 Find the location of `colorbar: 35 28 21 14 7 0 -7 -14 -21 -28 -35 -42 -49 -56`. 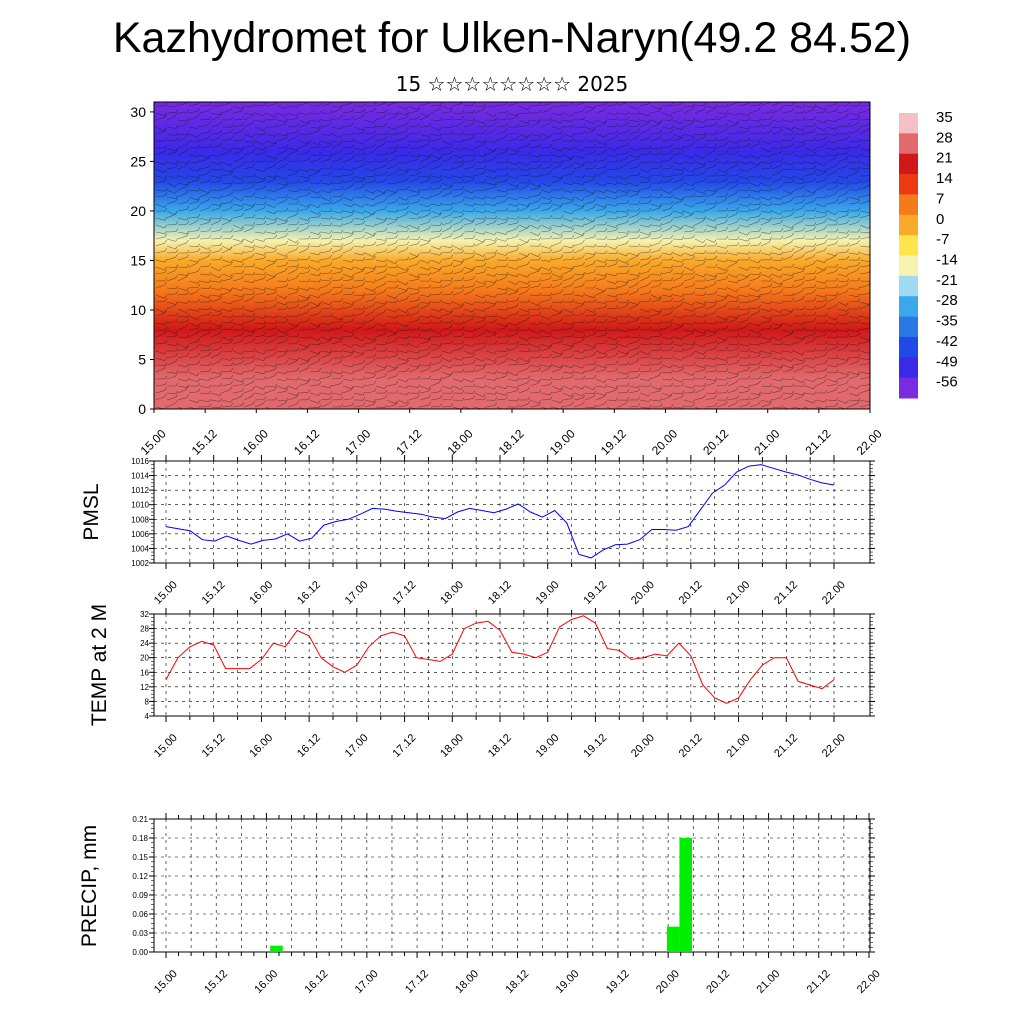

colorbar: 35 28 21 14 7 0 -7 -14 -21 -28 -35 -42 -49 -56 is located at coordinates (928, 254).